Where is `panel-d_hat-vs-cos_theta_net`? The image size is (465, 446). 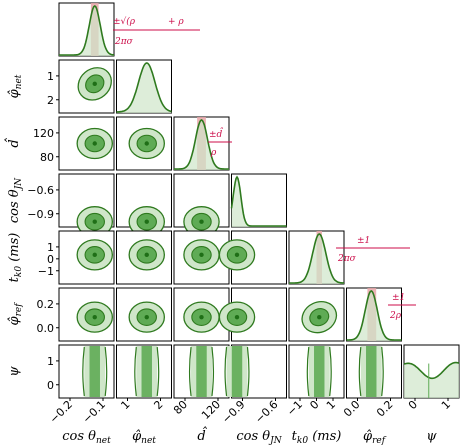 panel-d_hat-vs-cos_theta_net is located at coordinates (86, 143).